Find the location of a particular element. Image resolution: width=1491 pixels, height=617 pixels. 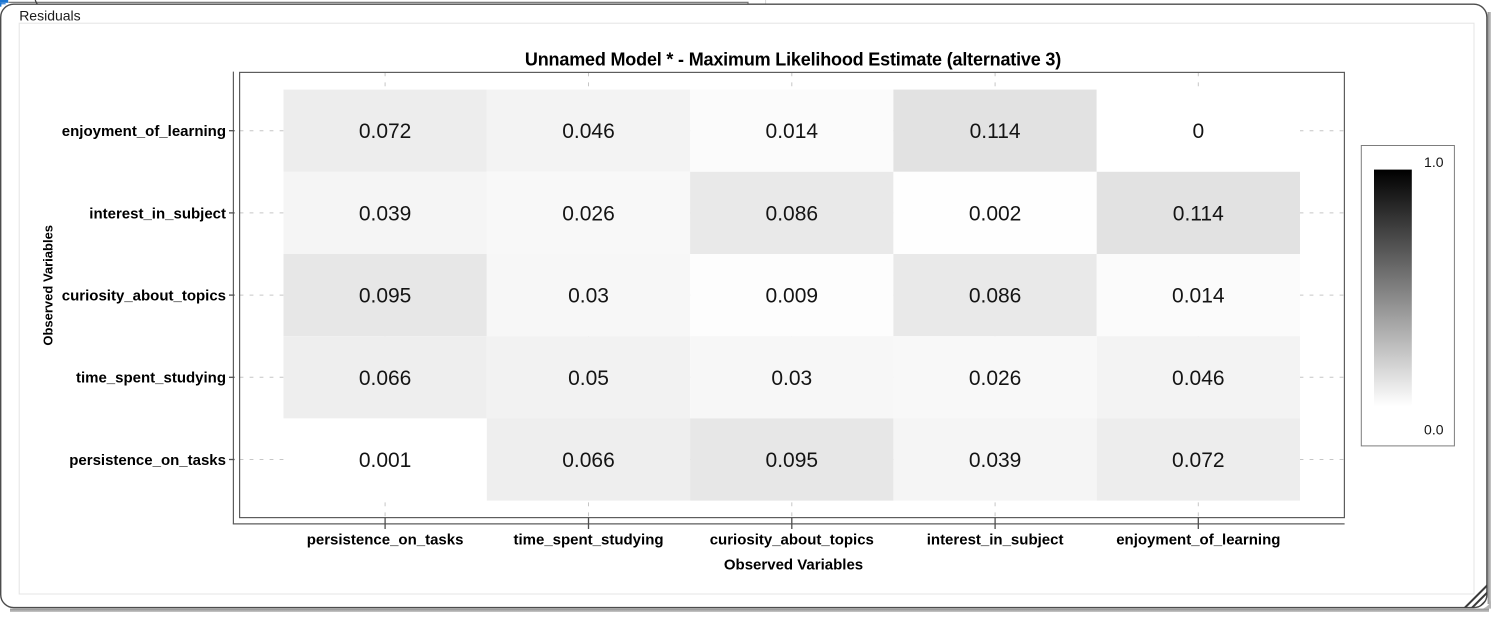

svg-text: 0.05 is located at coordinates (588, 378).